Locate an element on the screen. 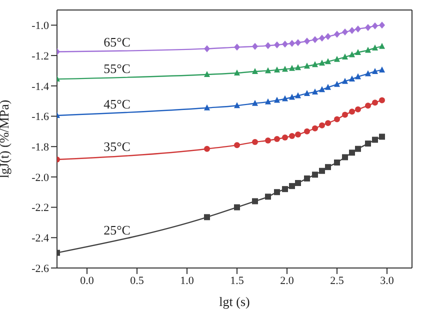  y-tick-label: -1.6 is located at coordinates (41, 117).